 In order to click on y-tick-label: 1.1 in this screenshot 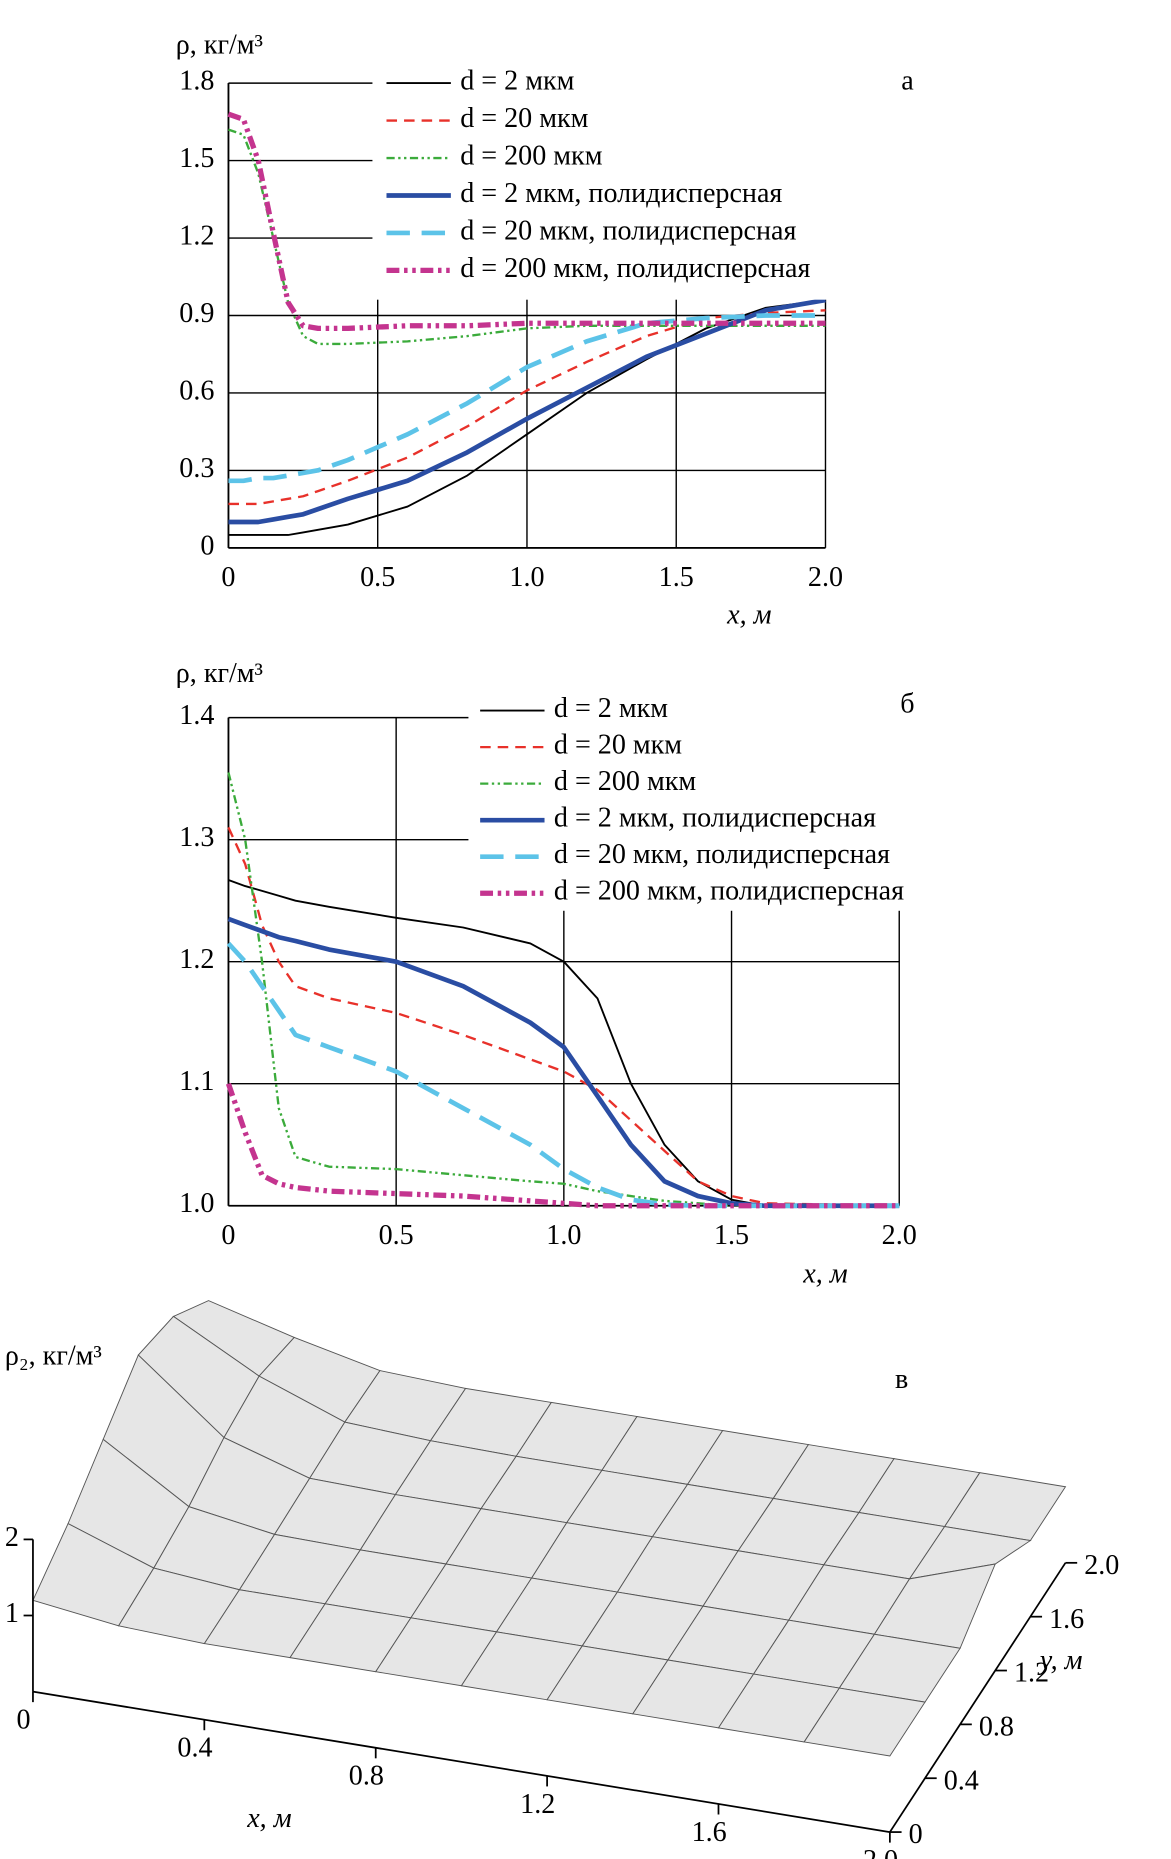, I will do `click(196, 1081)`.